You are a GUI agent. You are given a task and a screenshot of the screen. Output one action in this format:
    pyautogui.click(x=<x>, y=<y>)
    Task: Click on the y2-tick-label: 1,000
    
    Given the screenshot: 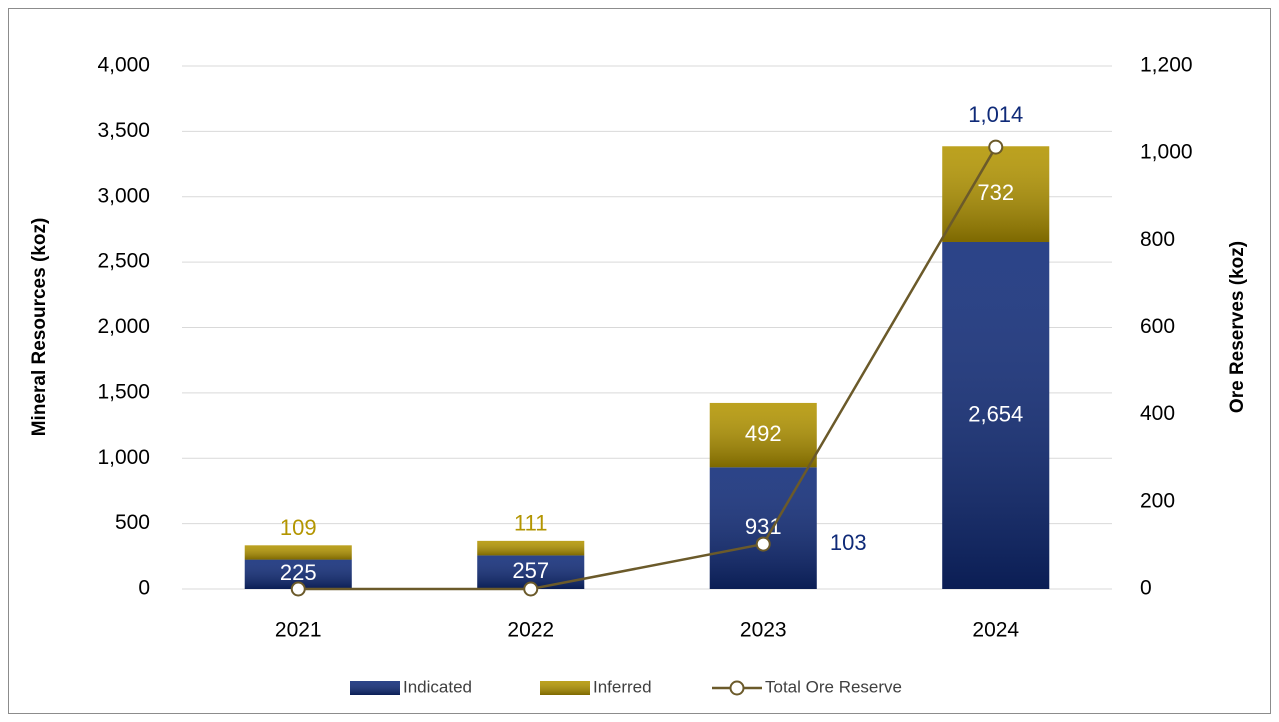 What is the action you would take?
    pyautogui.click(x=1166, y=152)
    